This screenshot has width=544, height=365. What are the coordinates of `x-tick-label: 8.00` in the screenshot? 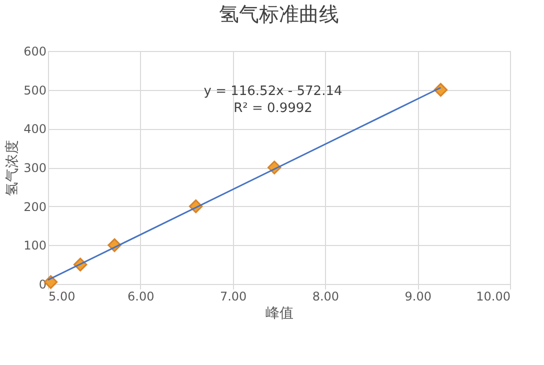 It's located at (326, 297).